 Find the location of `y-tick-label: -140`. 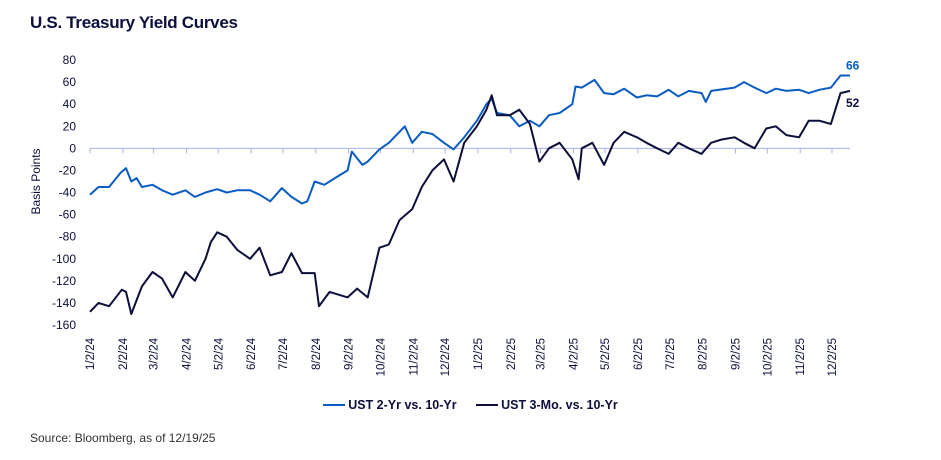

y-tick-label: -140 is located at coordinates (64, 303).